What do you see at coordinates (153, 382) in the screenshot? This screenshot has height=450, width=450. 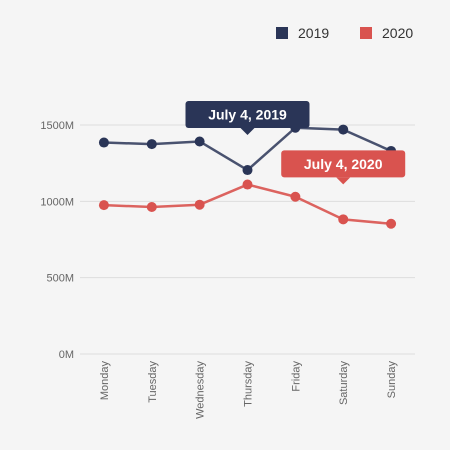 I see `x-tick-label: Tuesday` at bounding box center [153, 382].